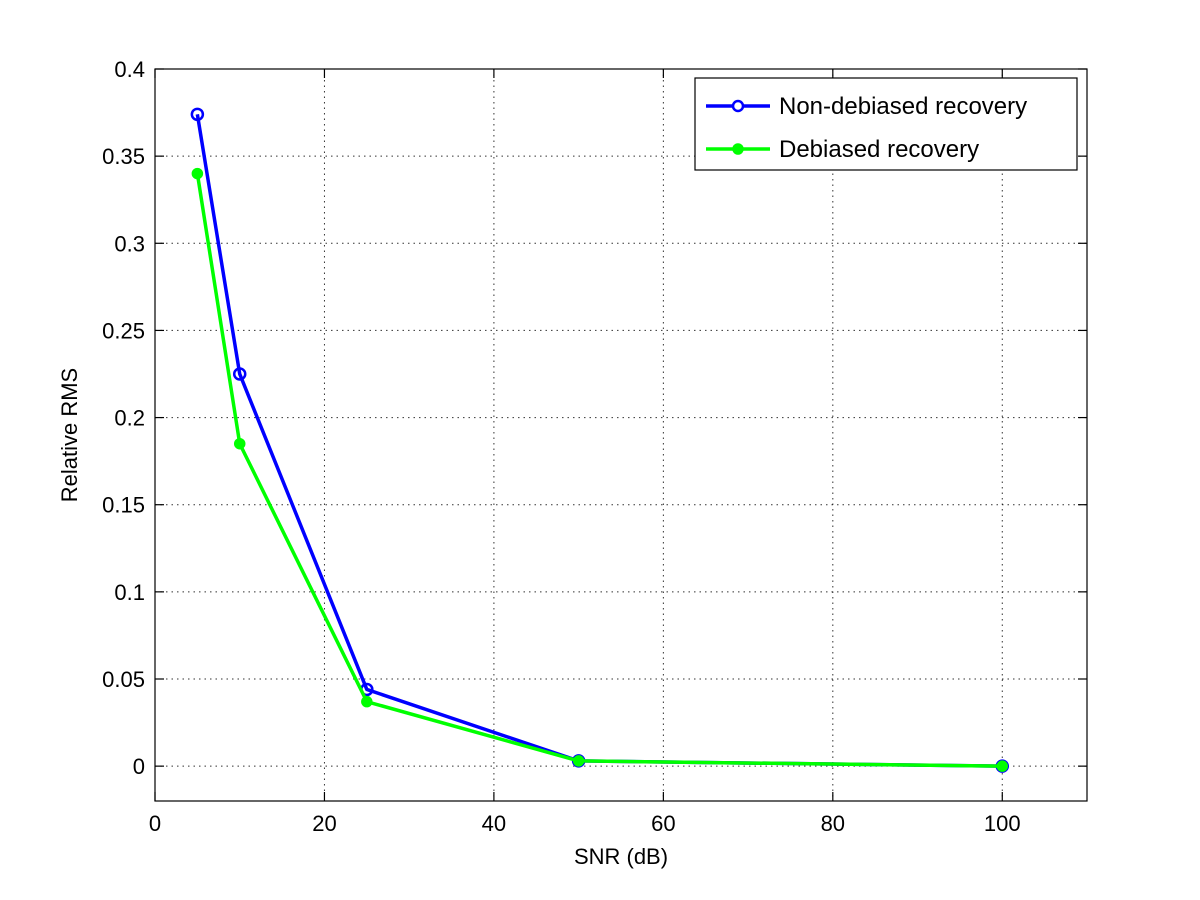  I want to click on legend: Non-debiased recovery Debiased recovery, so click(886, 124).